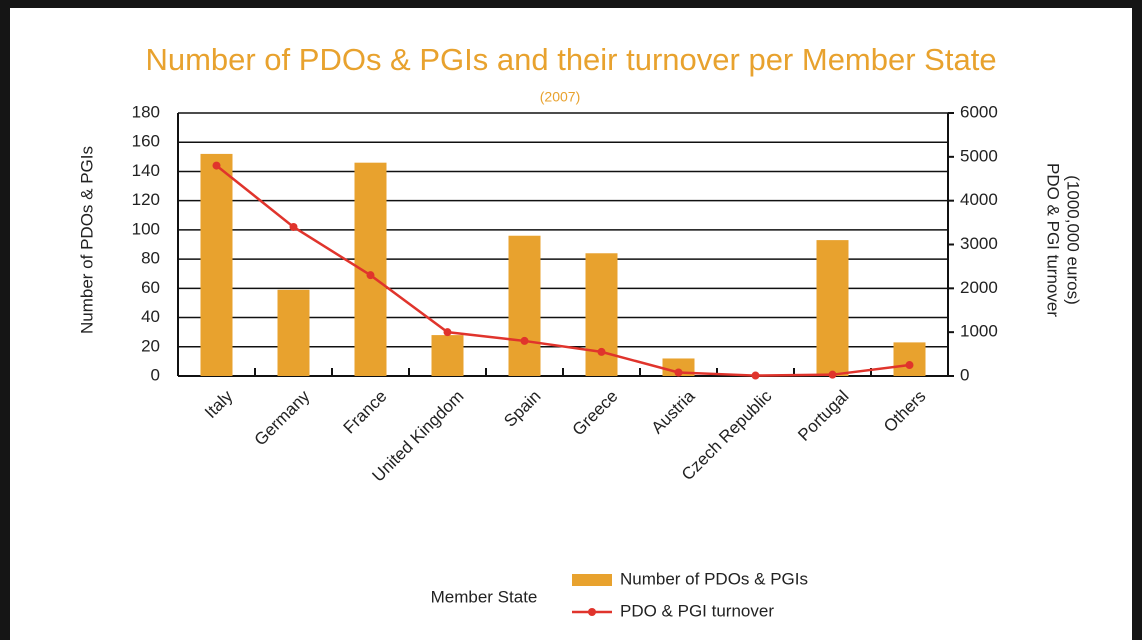  What do you see at coordinates (1073, 239) in the screenshot?
I see `y2-axis-label: (1000,000 euros)` at bounding box center [1073, 239].